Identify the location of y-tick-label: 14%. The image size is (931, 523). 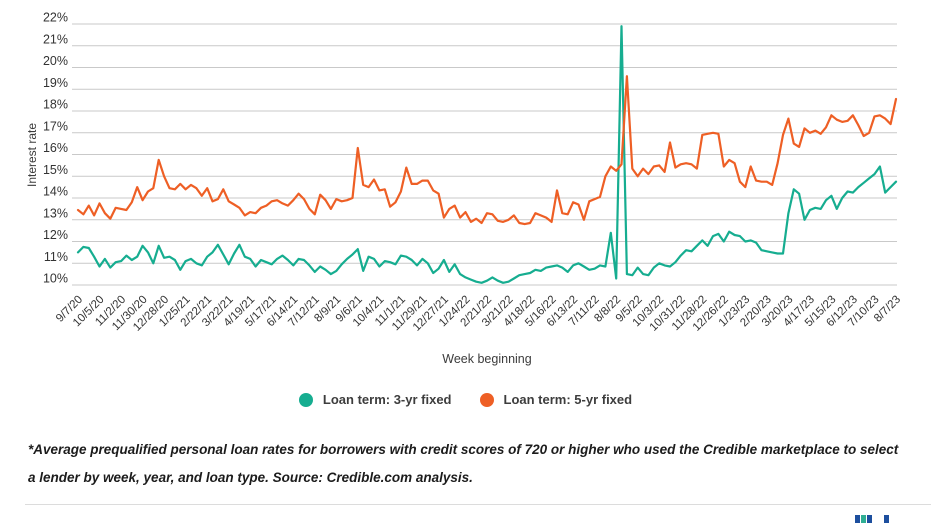
(55, 192).